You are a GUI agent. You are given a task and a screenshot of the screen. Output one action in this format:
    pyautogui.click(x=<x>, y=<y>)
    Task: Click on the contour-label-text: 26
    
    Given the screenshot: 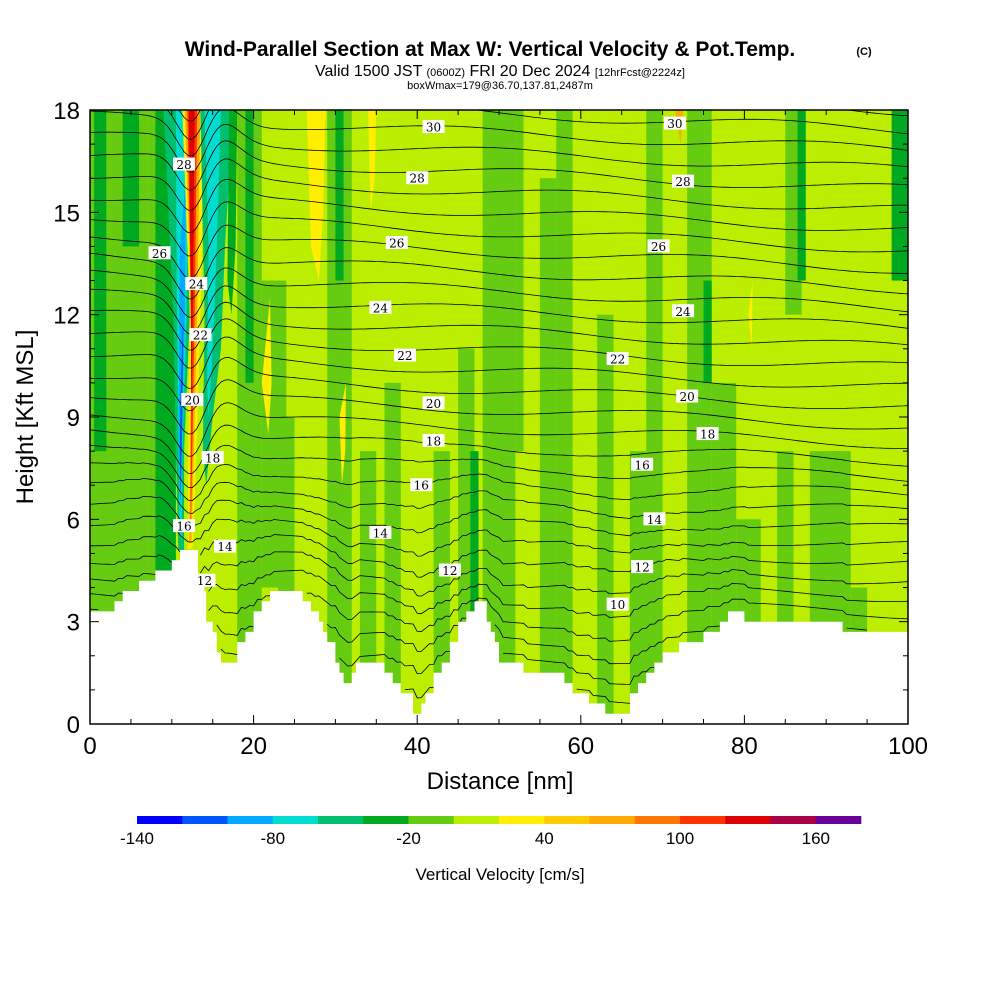 What is the action you would take?
    pyautogui.click(x=159, y=254)
    